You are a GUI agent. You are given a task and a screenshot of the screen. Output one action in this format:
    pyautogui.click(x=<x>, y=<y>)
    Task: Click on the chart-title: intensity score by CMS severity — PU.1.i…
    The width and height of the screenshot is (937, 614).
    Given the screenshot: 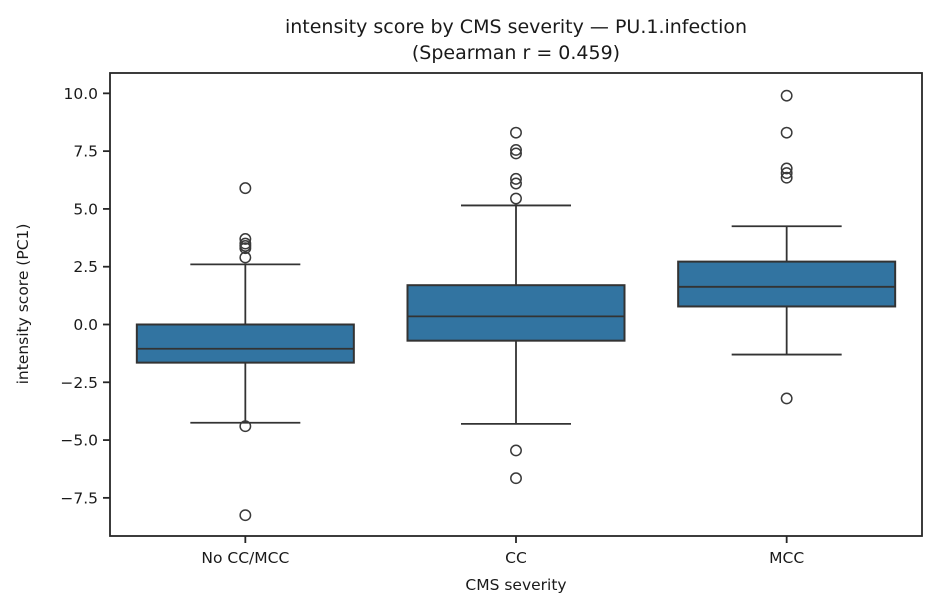 What is the action you would take?
    pyautogui.click(x=516, y=27)
    